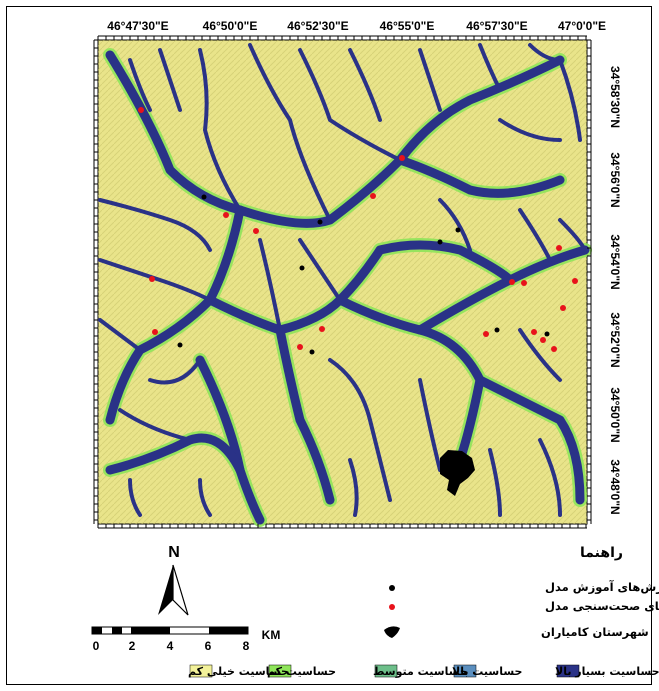  Describe the element at coordinates (582, 26) in the screenshot. I see `lon-label: 47°0'0"E` at that location.